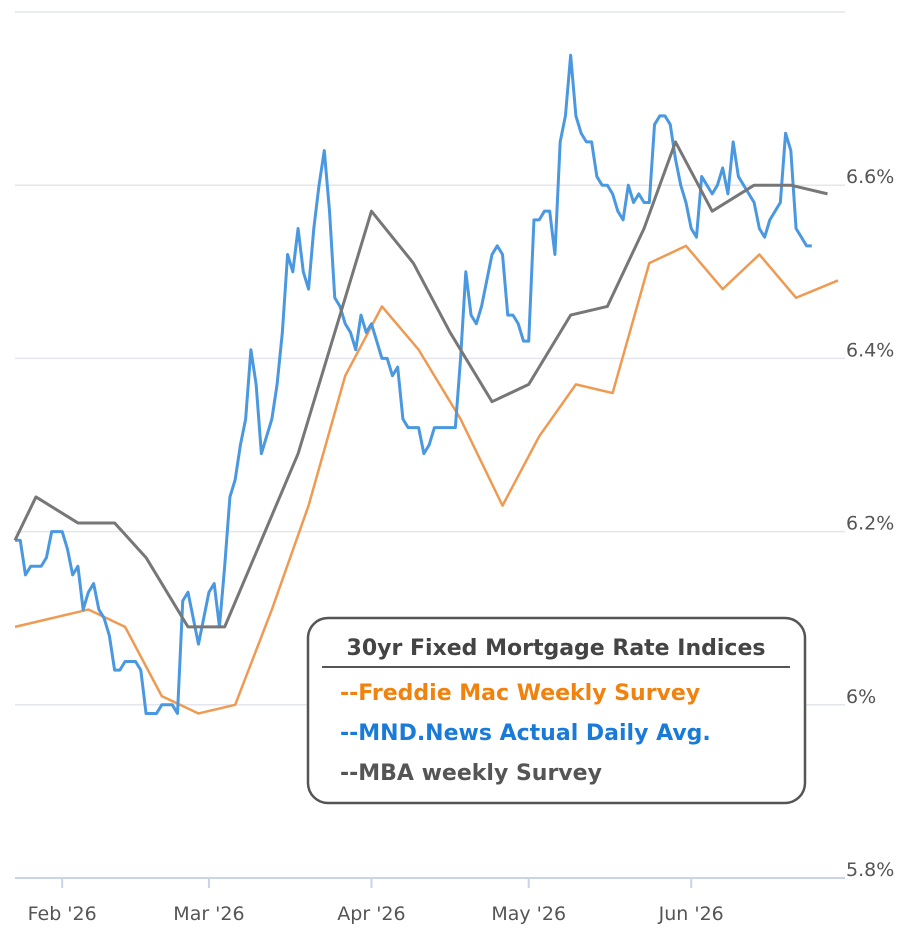  I want to click on y-tick-label: 6.4%, so click(870, 350).